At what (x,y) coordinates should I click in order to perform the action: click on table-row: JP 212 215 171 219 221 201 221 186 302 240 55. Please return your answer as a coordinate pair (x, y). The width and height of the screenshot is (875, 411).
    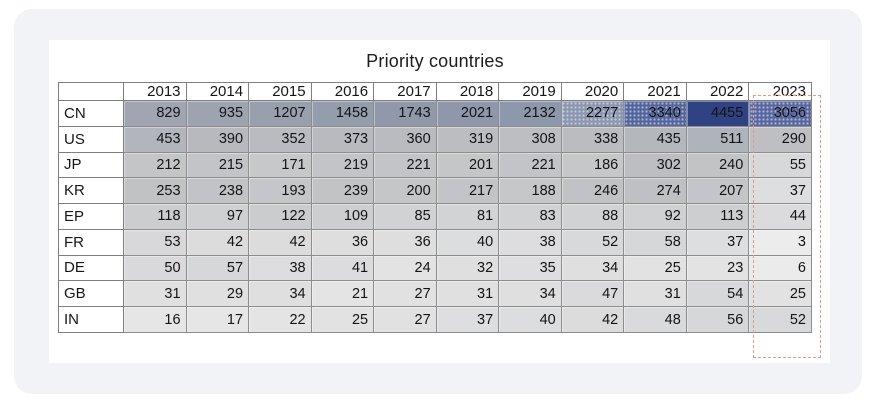
    Looking at the image, I should click on (435, 165).